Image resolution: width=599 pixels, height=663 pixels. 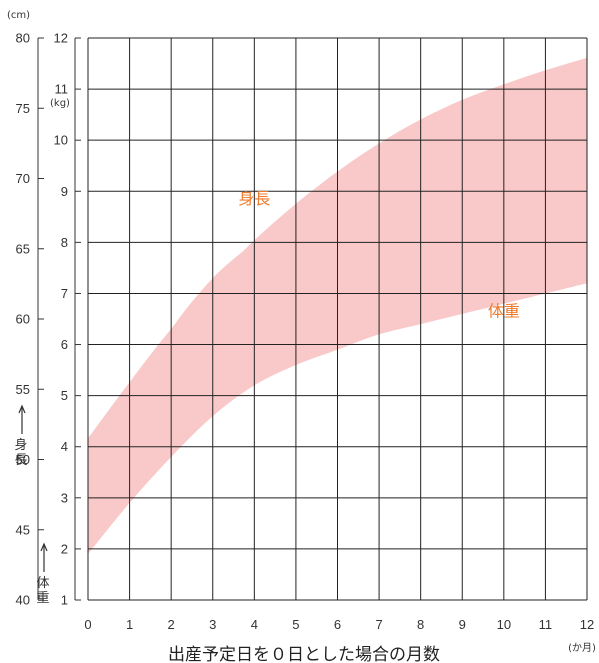 What do you see at coordinates (378, 624) in the screenshot?
I see `x-tick-label: 7` at bounding box center [378, 624].